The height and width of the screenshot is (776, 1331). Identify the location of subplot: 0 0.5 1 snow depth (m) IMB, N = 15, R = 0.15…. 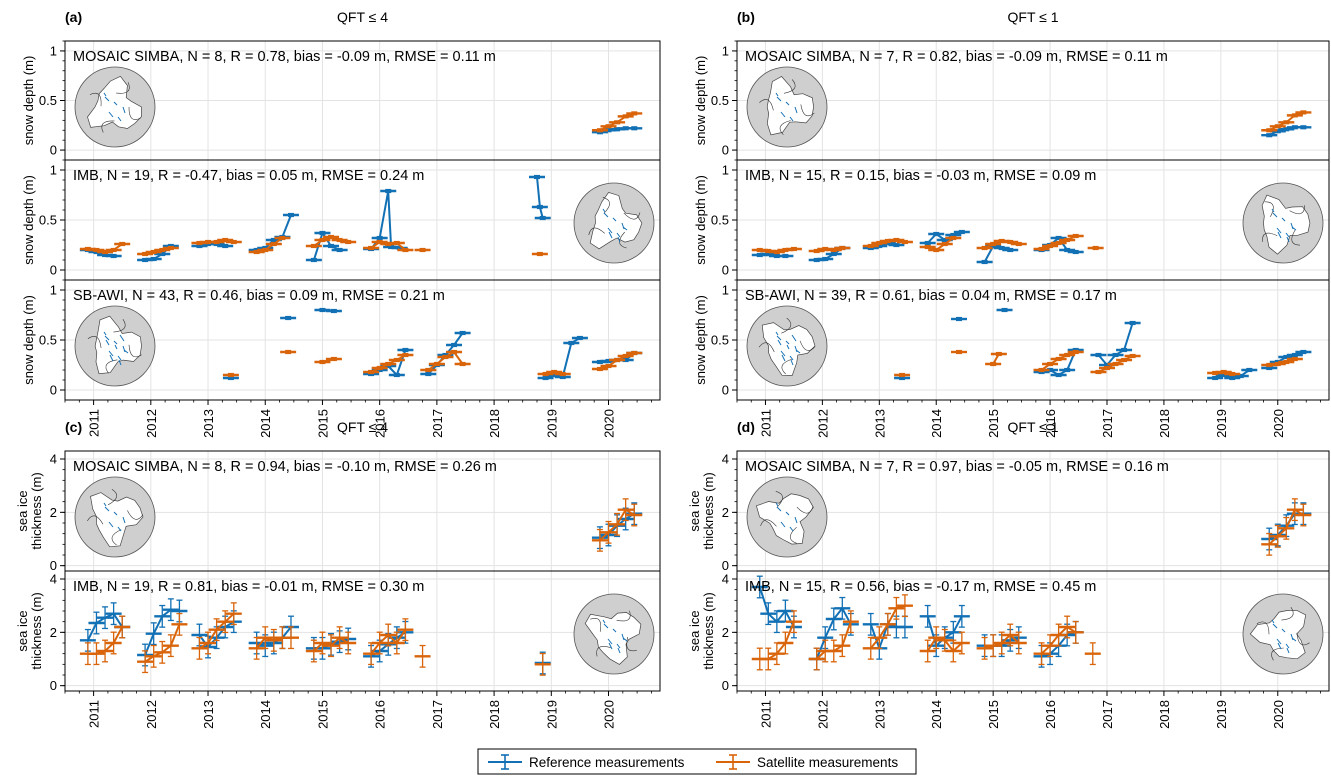
(1011, 220).